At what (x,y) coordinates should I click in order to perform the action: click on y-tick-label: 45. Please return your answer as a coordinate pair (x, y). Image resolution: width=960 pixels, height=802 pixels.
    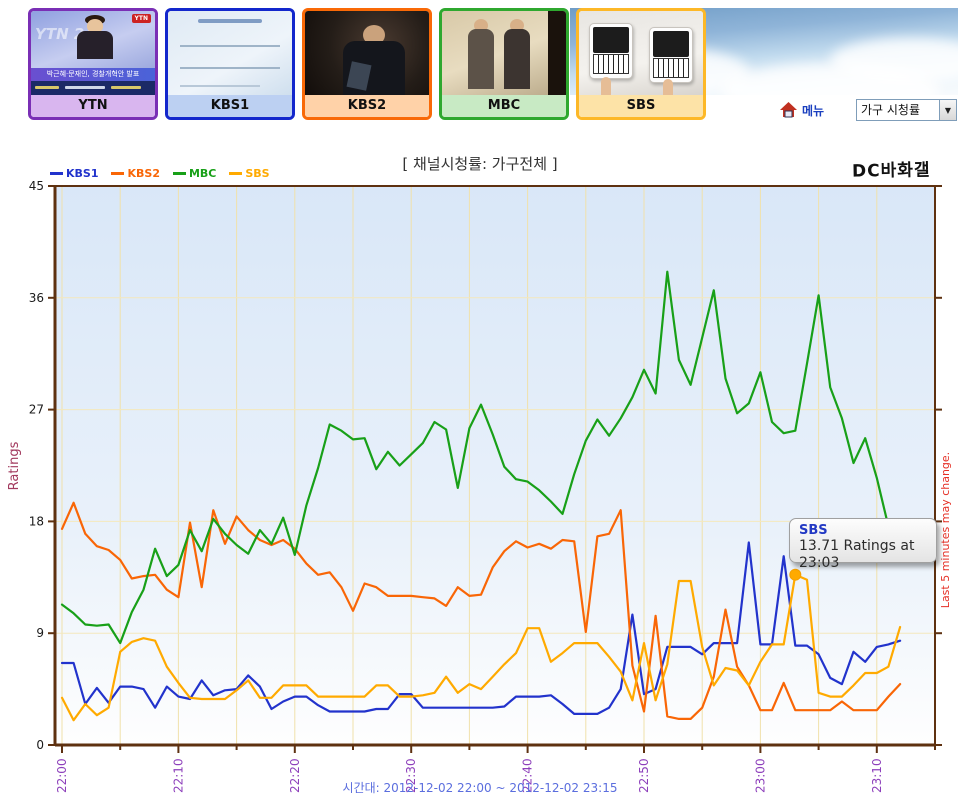
    Looking at the image, I should click on (36, 186).